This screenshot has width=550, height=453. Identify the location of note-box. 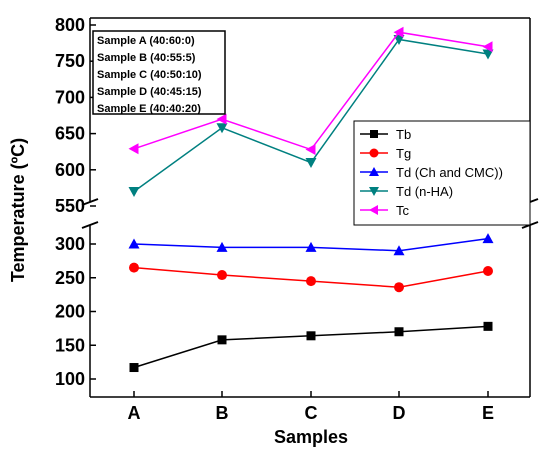
(159, 72).